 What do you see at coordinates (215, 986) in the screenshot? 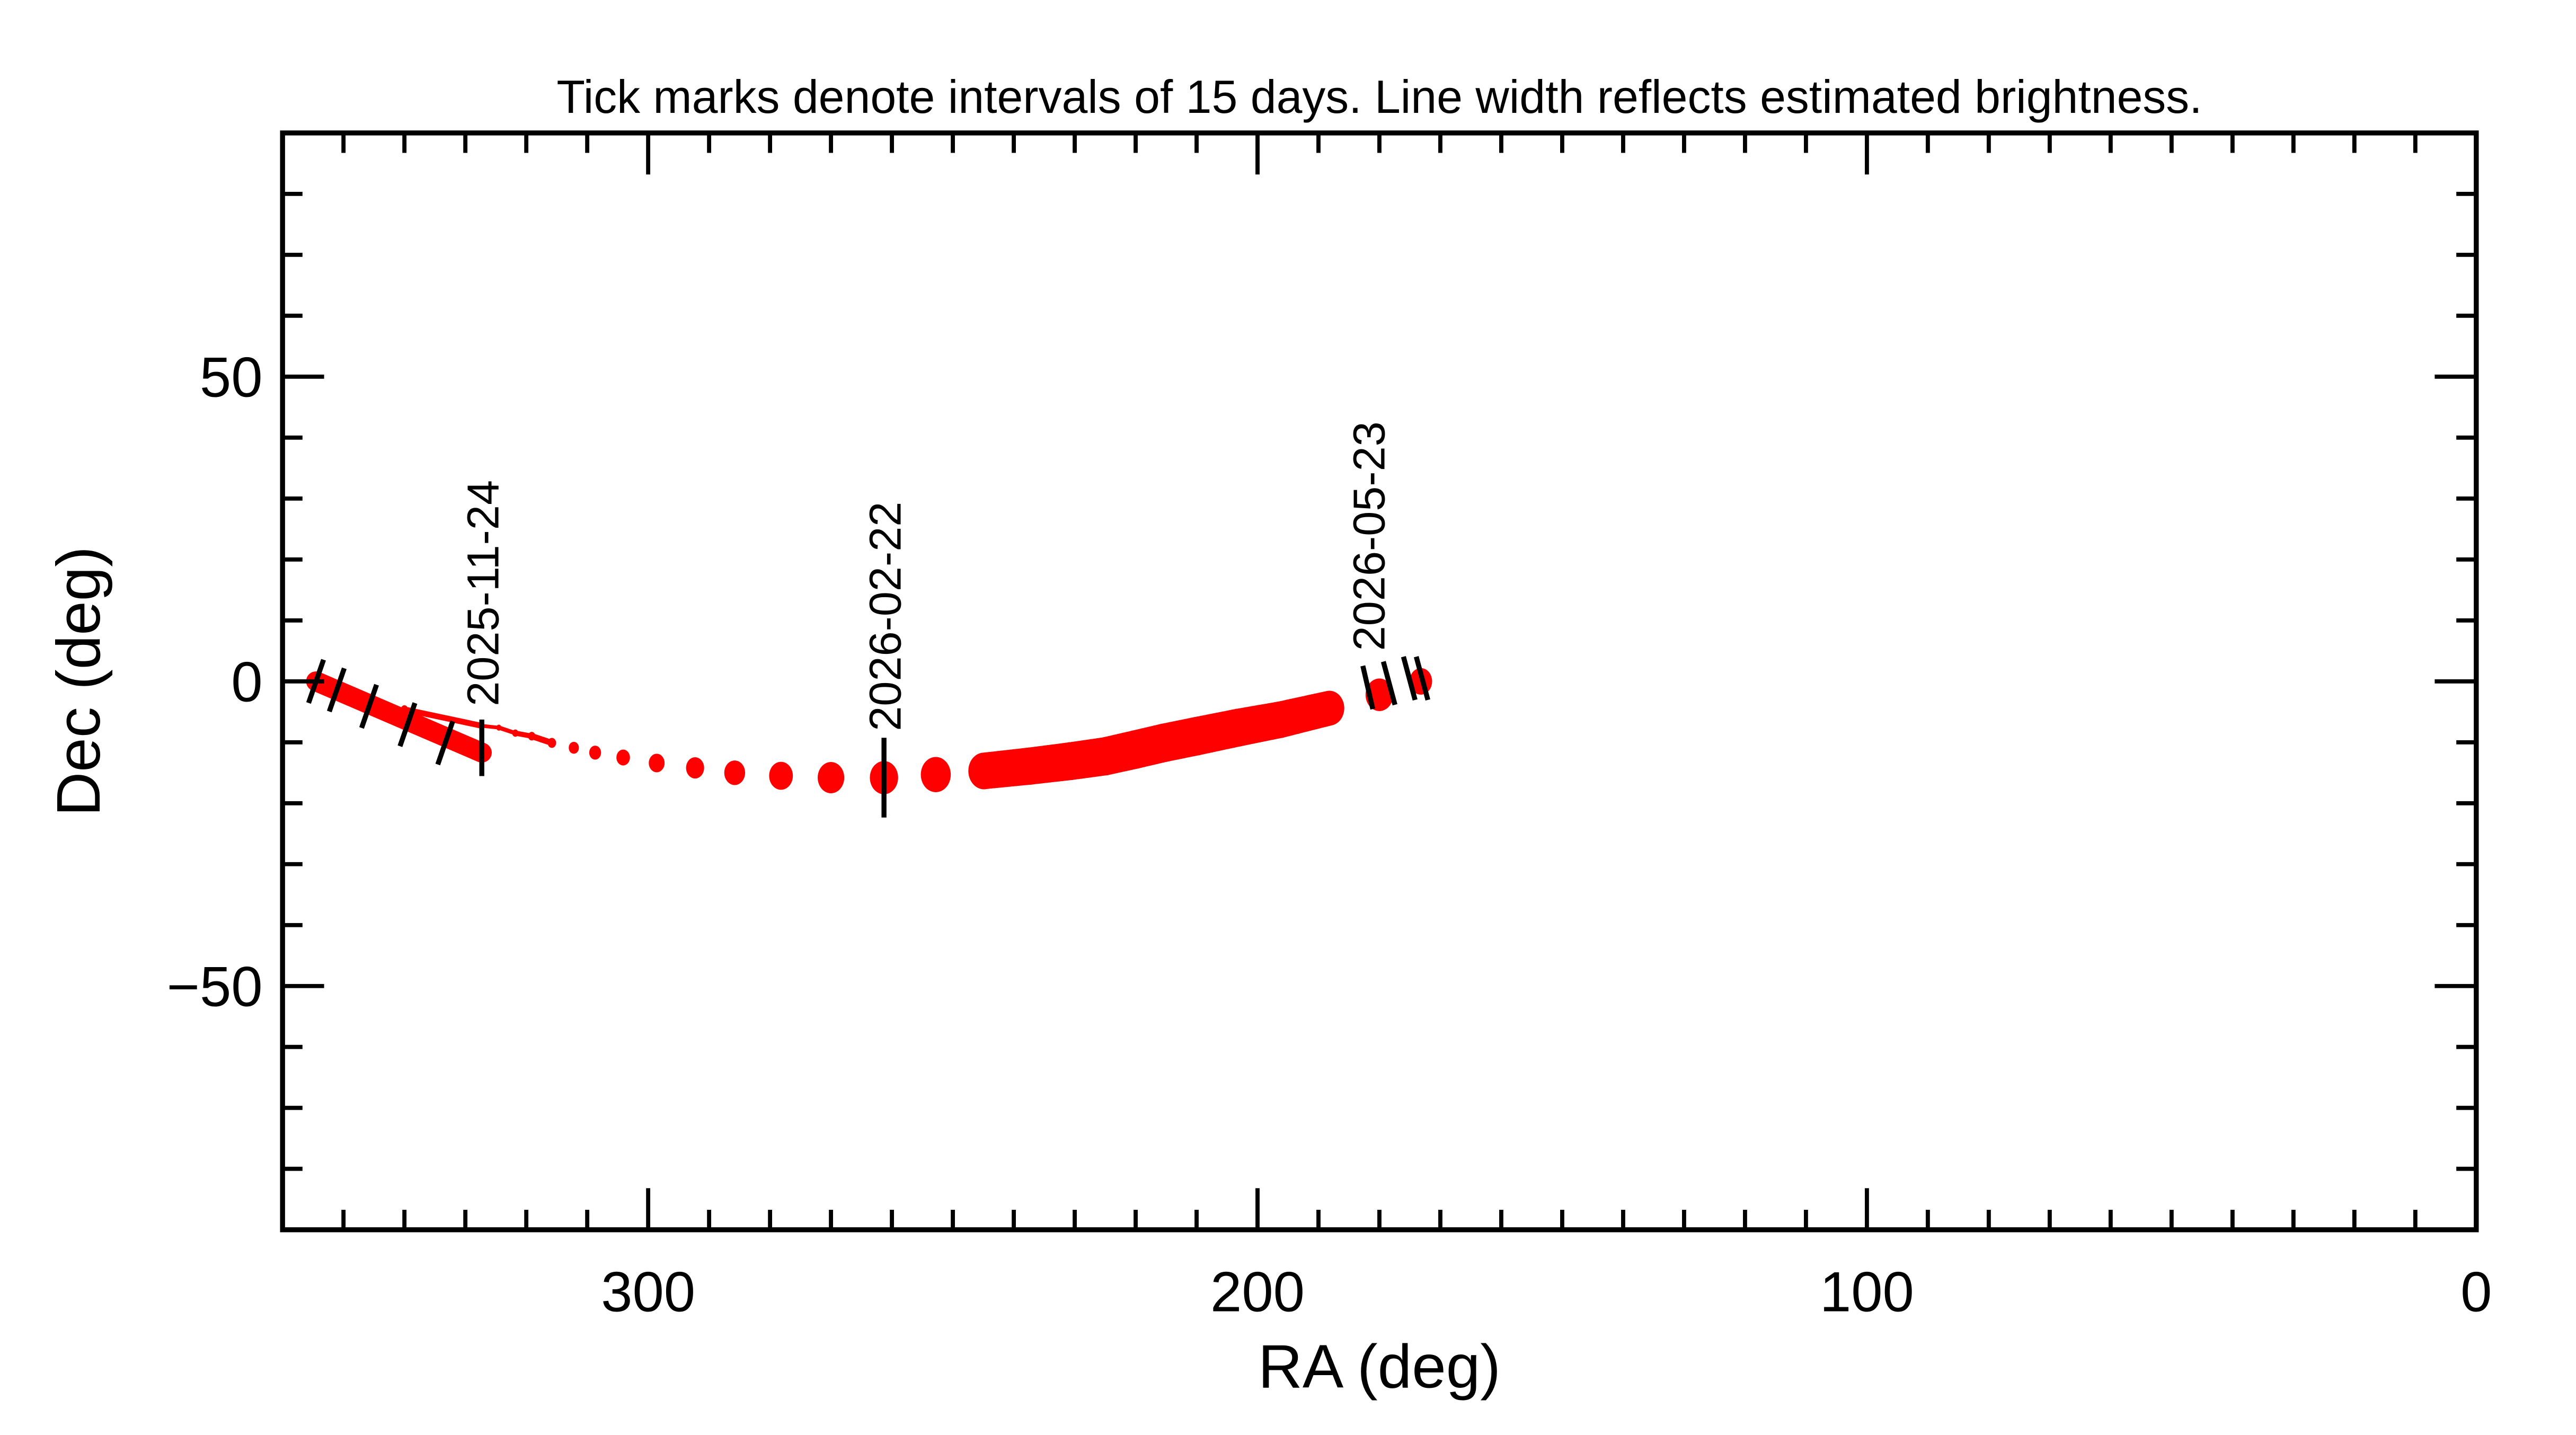
I see `y-tick-label: −50` at bounding box center [215, 986].